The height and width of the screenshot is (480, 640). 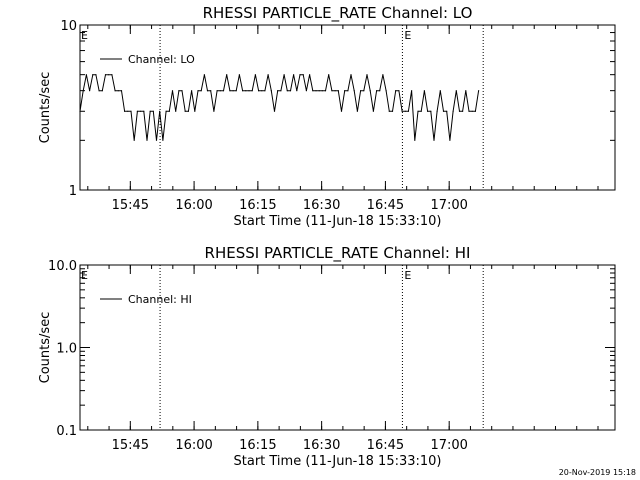 What do you see at coordinates (62, 266) in the screenshot?
I see `y-tick-label: 10.0` at bounding box center [62, 266].